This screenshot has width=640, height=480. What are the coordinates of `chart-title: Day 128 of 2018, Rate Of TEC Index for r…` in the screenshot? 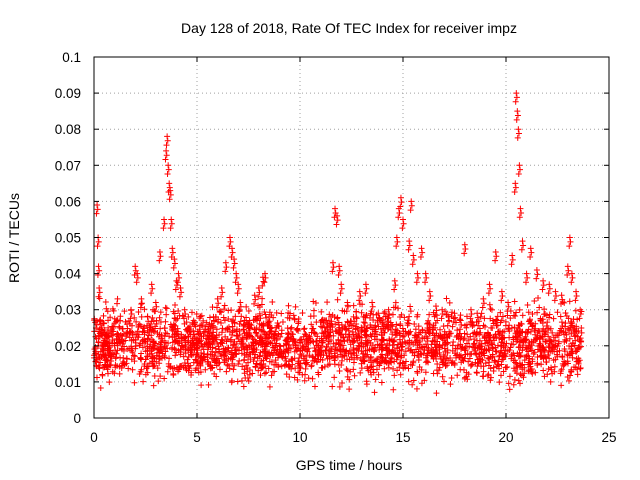 It's located at (349, 28).